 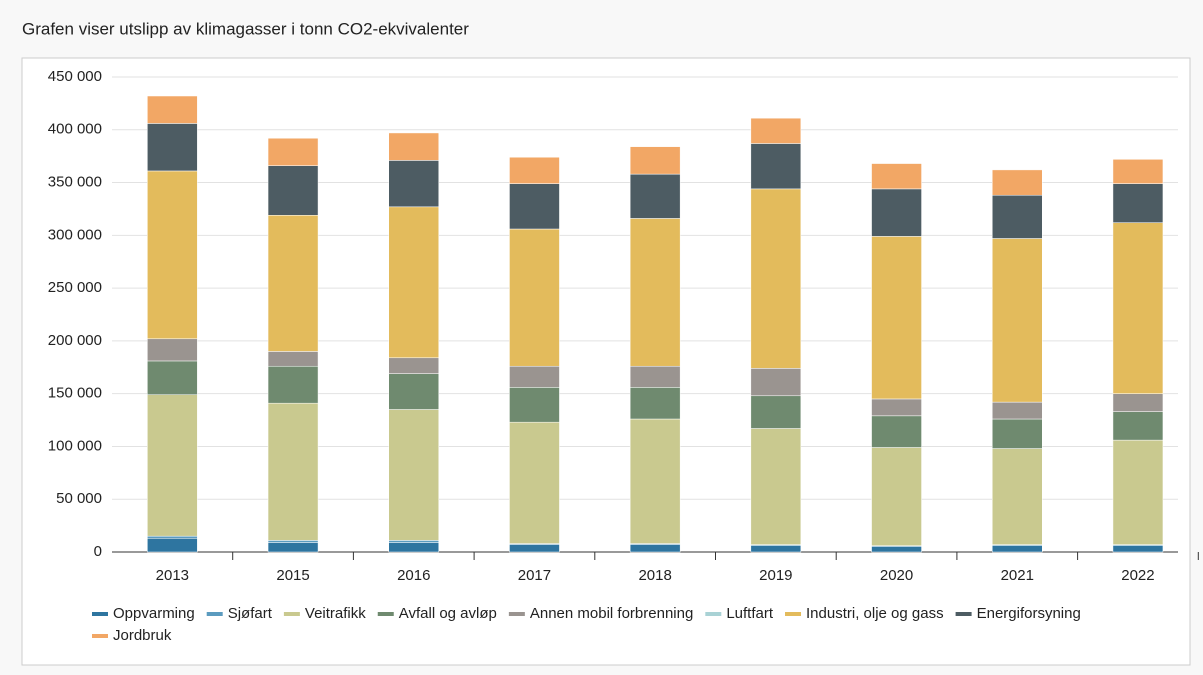 I want to click on legend-label: Oppvarming, so click(x=154, y=613).